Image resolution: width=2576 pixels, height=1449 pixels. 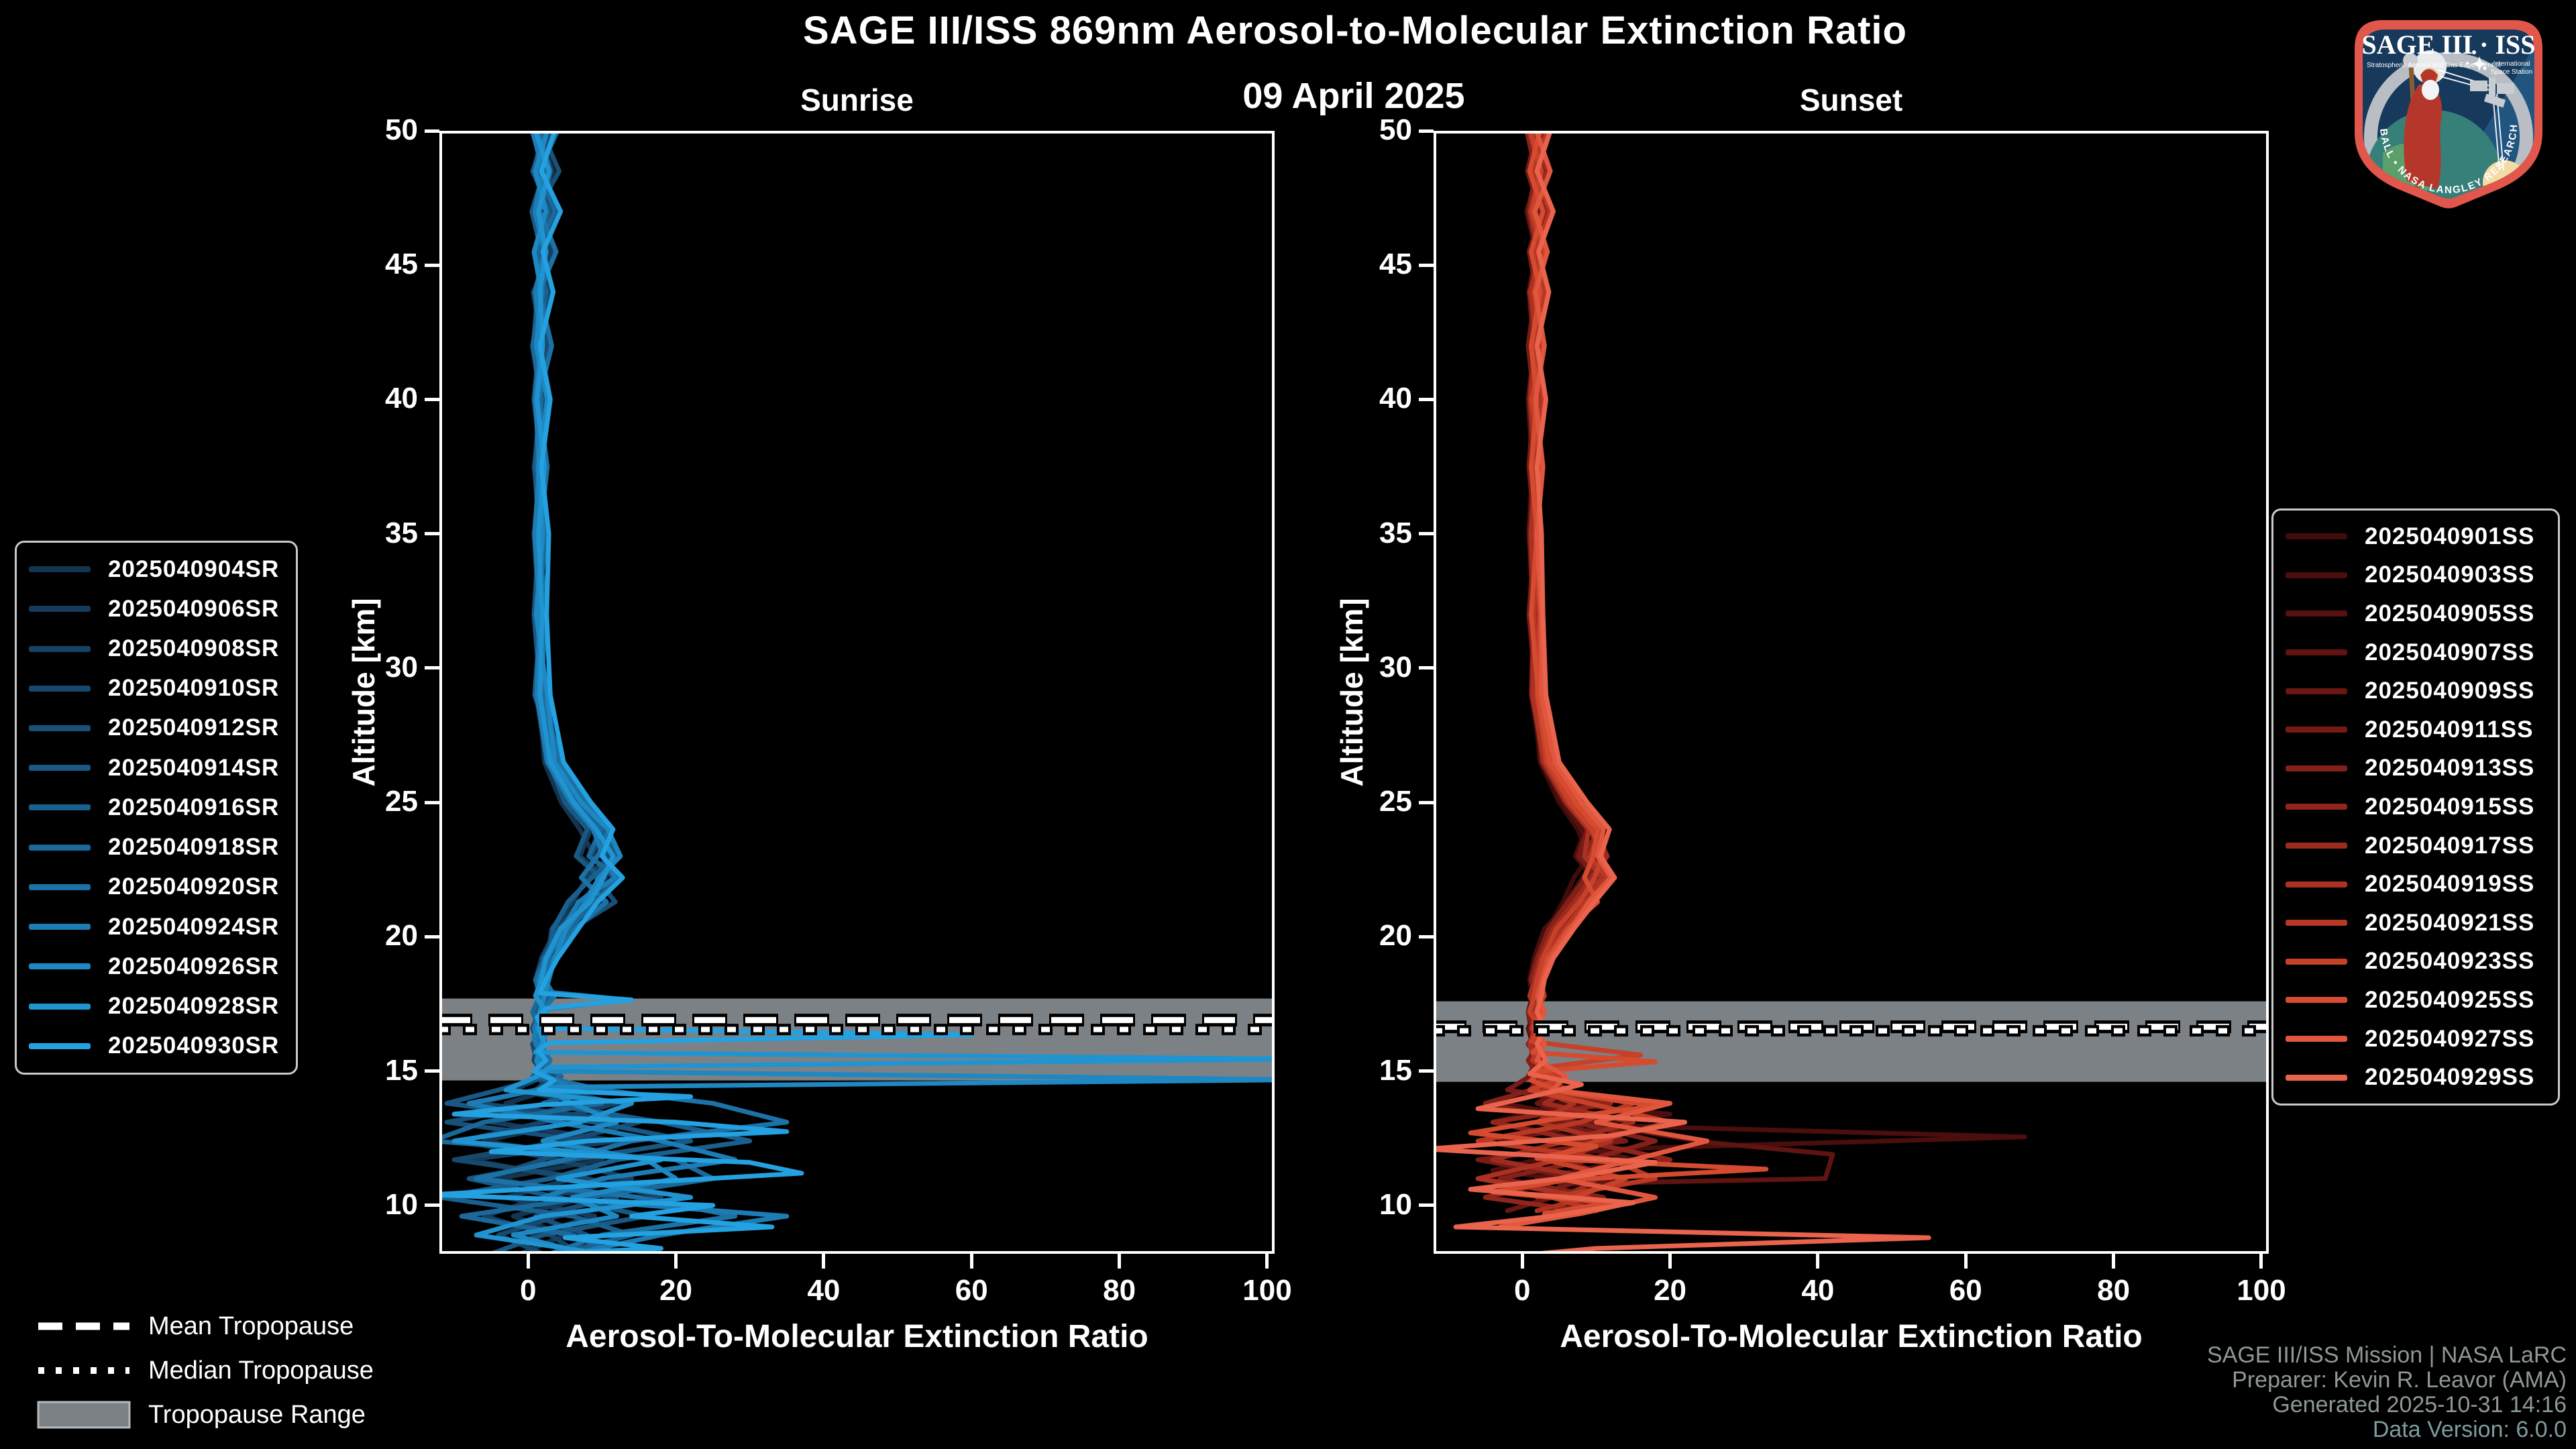 I want to click on legend-item: 2025040929SS, so click(x=2416, y=1077).